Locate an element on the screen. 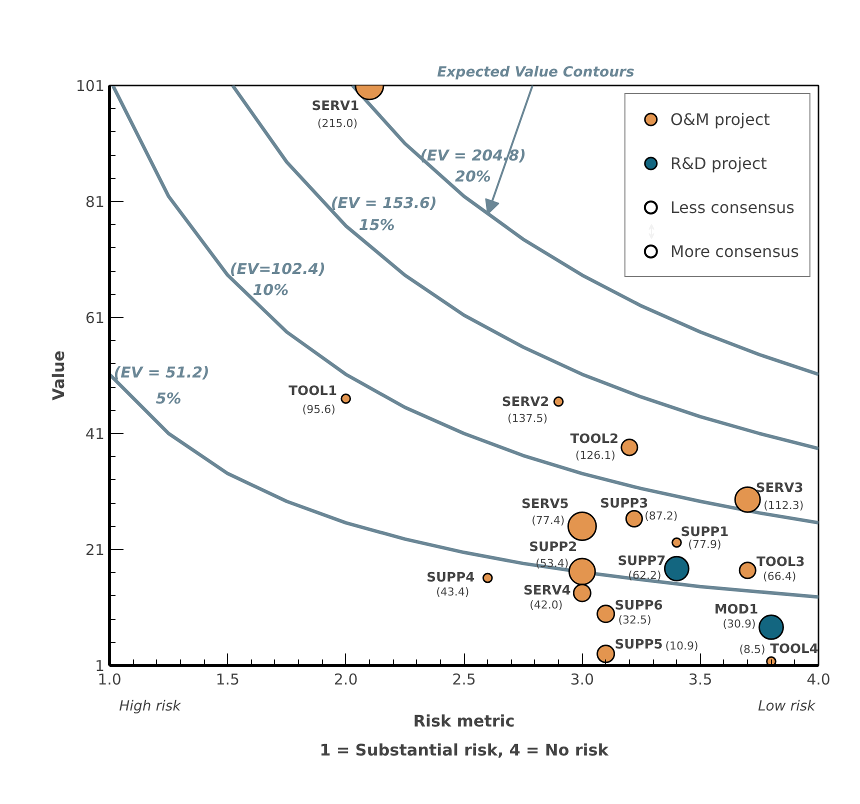 This screenshot has width=860, height=804. annotation: More consensus is located at coordinates (734, 251).